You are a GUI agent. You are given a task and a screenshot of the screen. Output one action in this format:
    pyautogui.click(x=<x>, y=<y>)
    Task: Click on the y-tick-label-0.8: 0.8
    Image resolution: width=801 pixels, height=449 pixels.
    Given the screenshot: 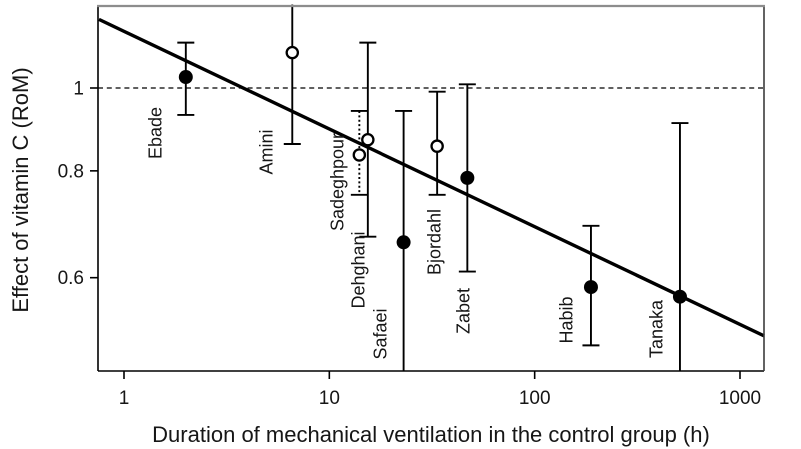 What is the action you would take?
    pyautogui.click(x=71, y=171)
    